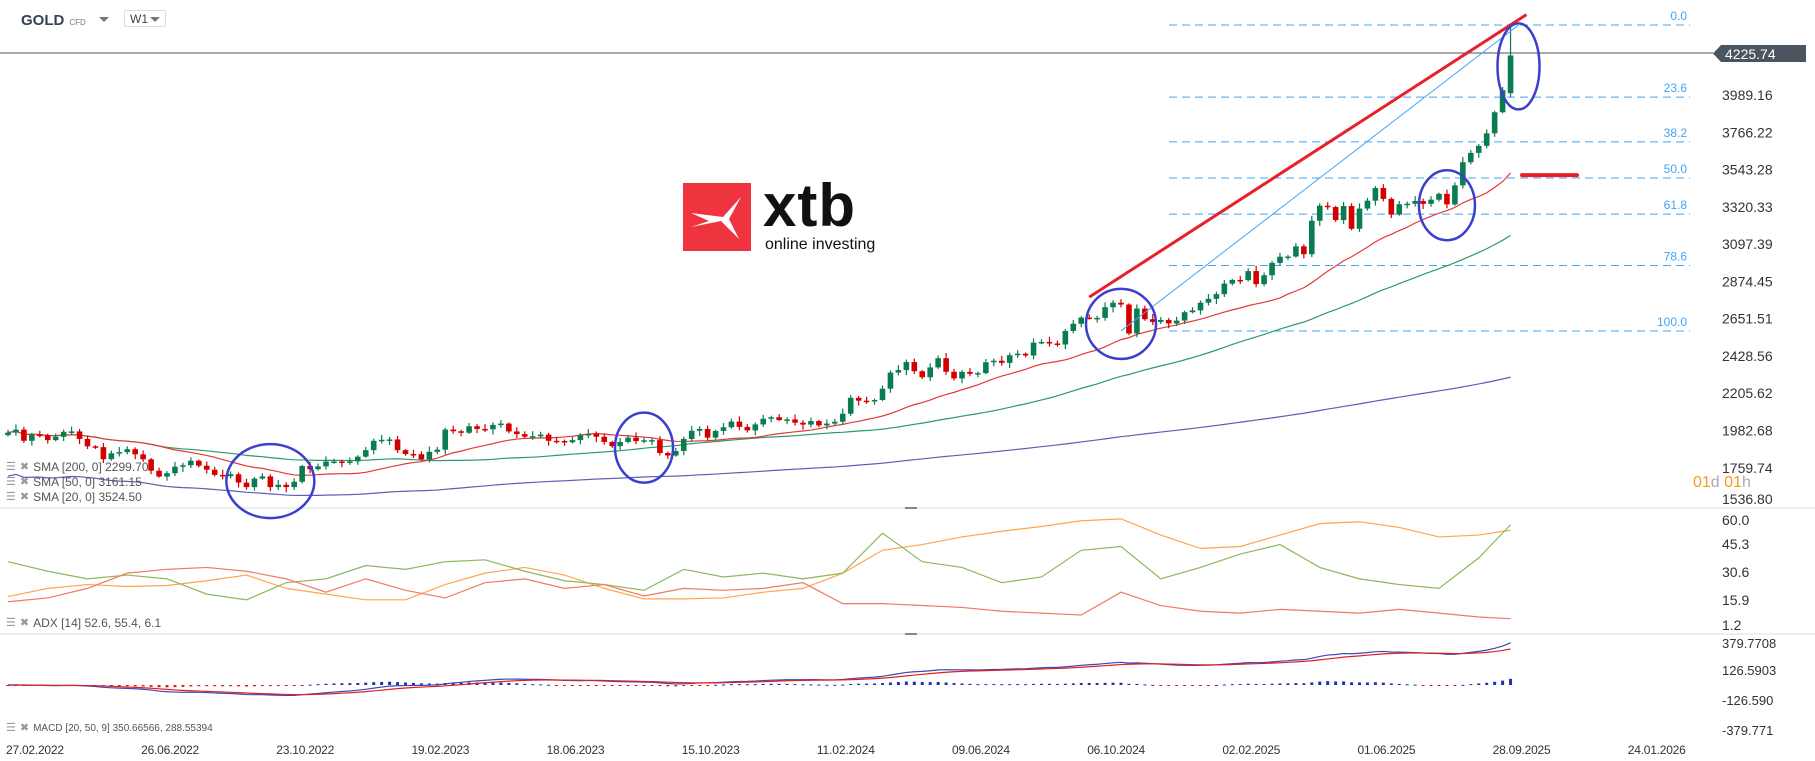 This screenshot has width=1815, height=761. Describe the element at coordinates (83, 623) in the screenshot. I see `legend-adx: ☰ ✖ ADX [14] 52.6, 55.4, 6.1` at that location.